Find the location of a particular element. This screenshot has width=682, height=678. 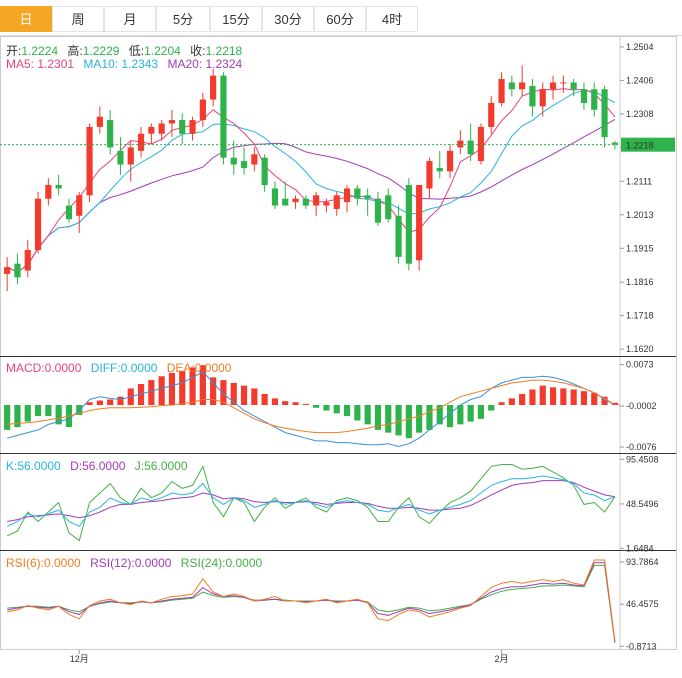

ma-legend: MA5: 1.2301 MA10: 1.2343 MA20: 1.2324 is located at coordinates (127, 64).